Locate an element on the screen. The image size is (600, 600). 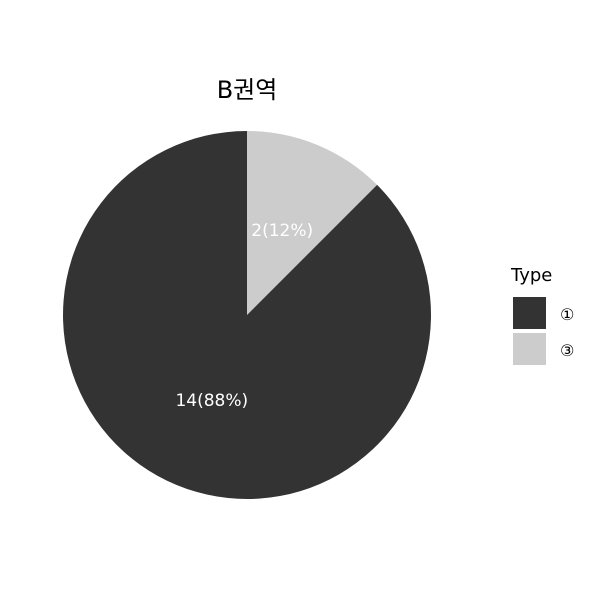
slice-label-1: 14(88%) is located at coordinates (211, 401).